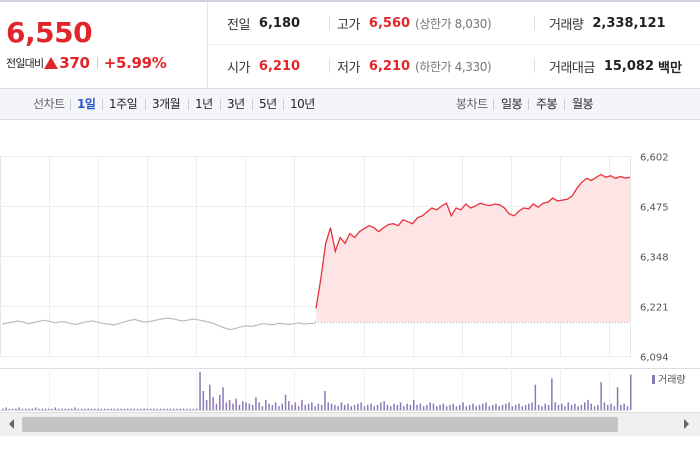 Image resolution: width=700 pixels, height=450 pixels. What do you see at coordinates (263, 66) in the screenshot?
I see `open-cell: 시가 6,210` at bounding box center [263, 66].